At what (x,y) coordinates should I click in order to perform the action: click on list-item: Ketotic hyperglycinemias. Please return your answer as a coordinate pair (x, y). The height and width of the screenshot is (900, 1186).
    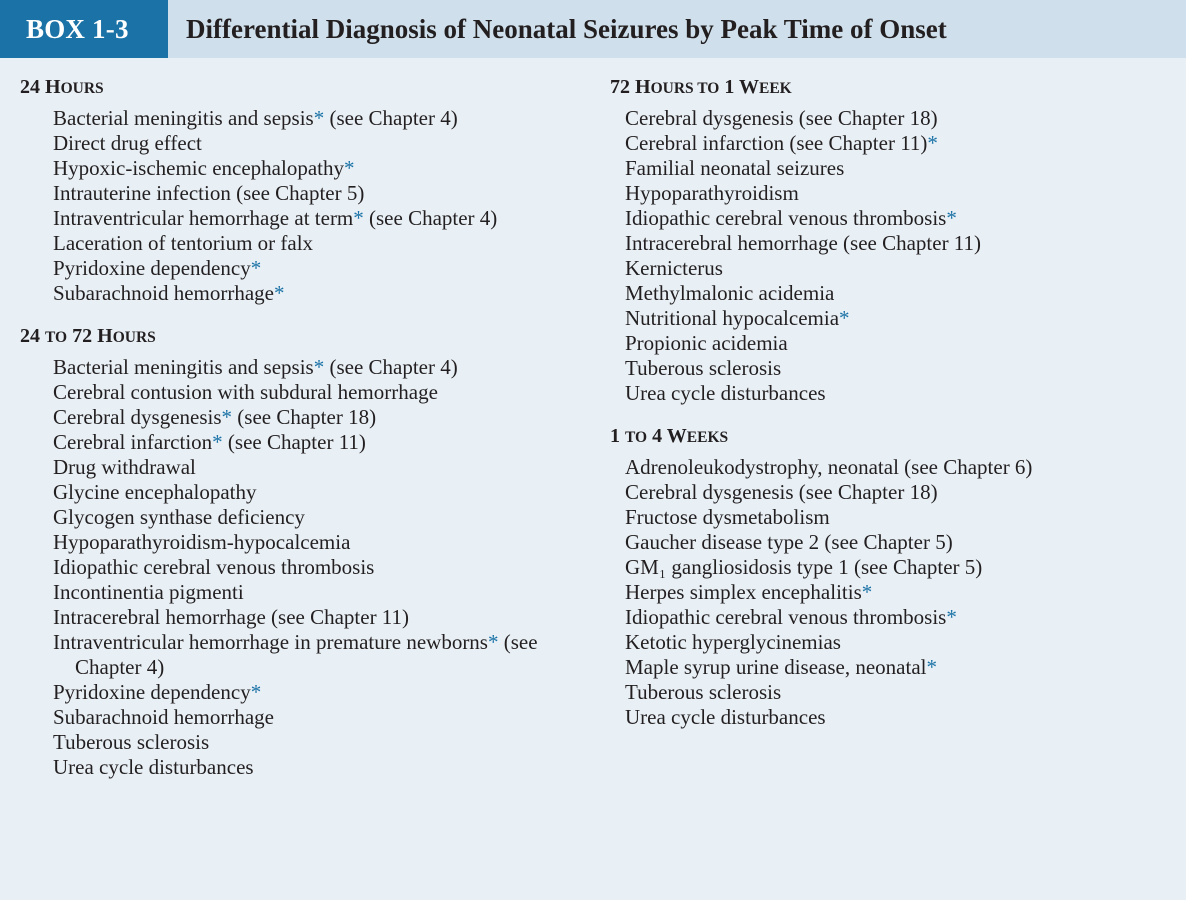
    Looking at the image, I should click on (895, 642).